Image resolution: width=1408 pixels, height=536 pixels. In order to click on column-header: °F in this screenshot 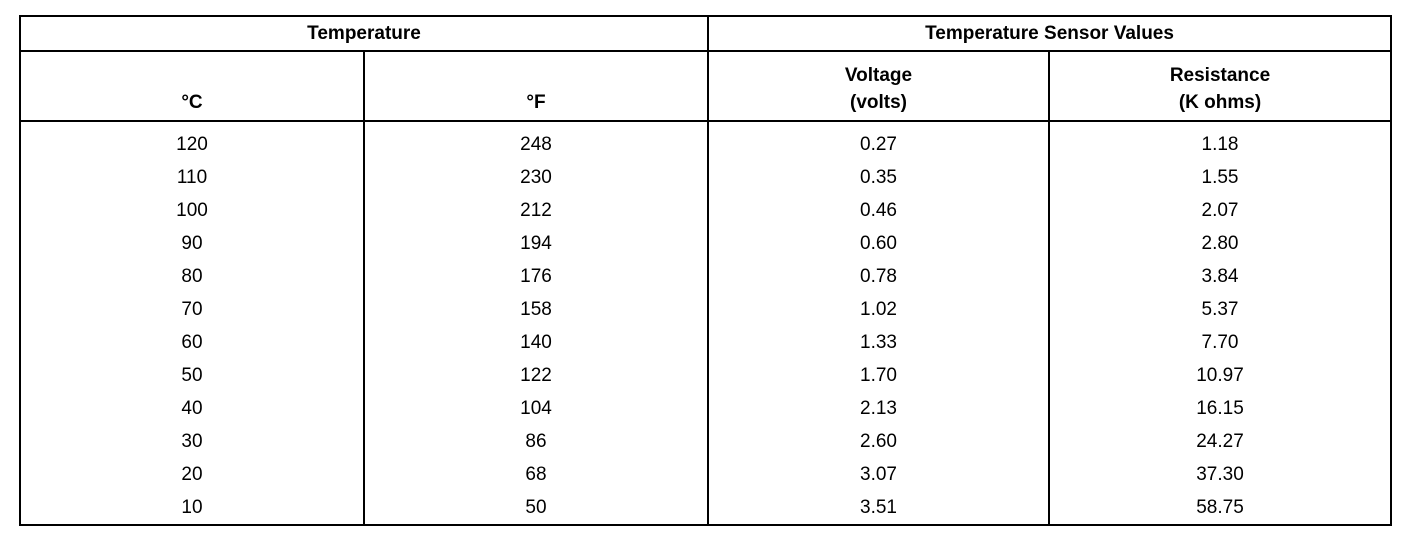, I will do `click(536, 86)`.